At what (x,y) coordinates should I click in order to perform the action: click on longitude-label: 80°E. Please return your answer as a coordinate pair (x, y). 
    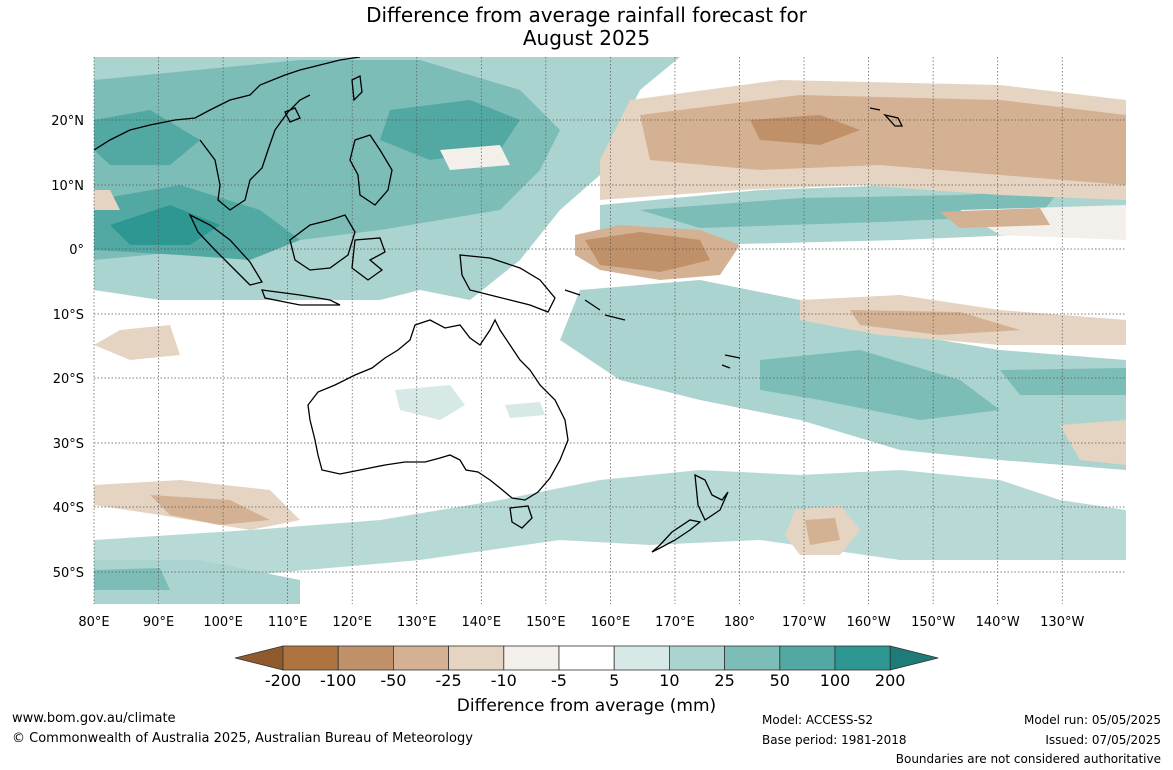
    Looking at the image, I should click on (93, 622).